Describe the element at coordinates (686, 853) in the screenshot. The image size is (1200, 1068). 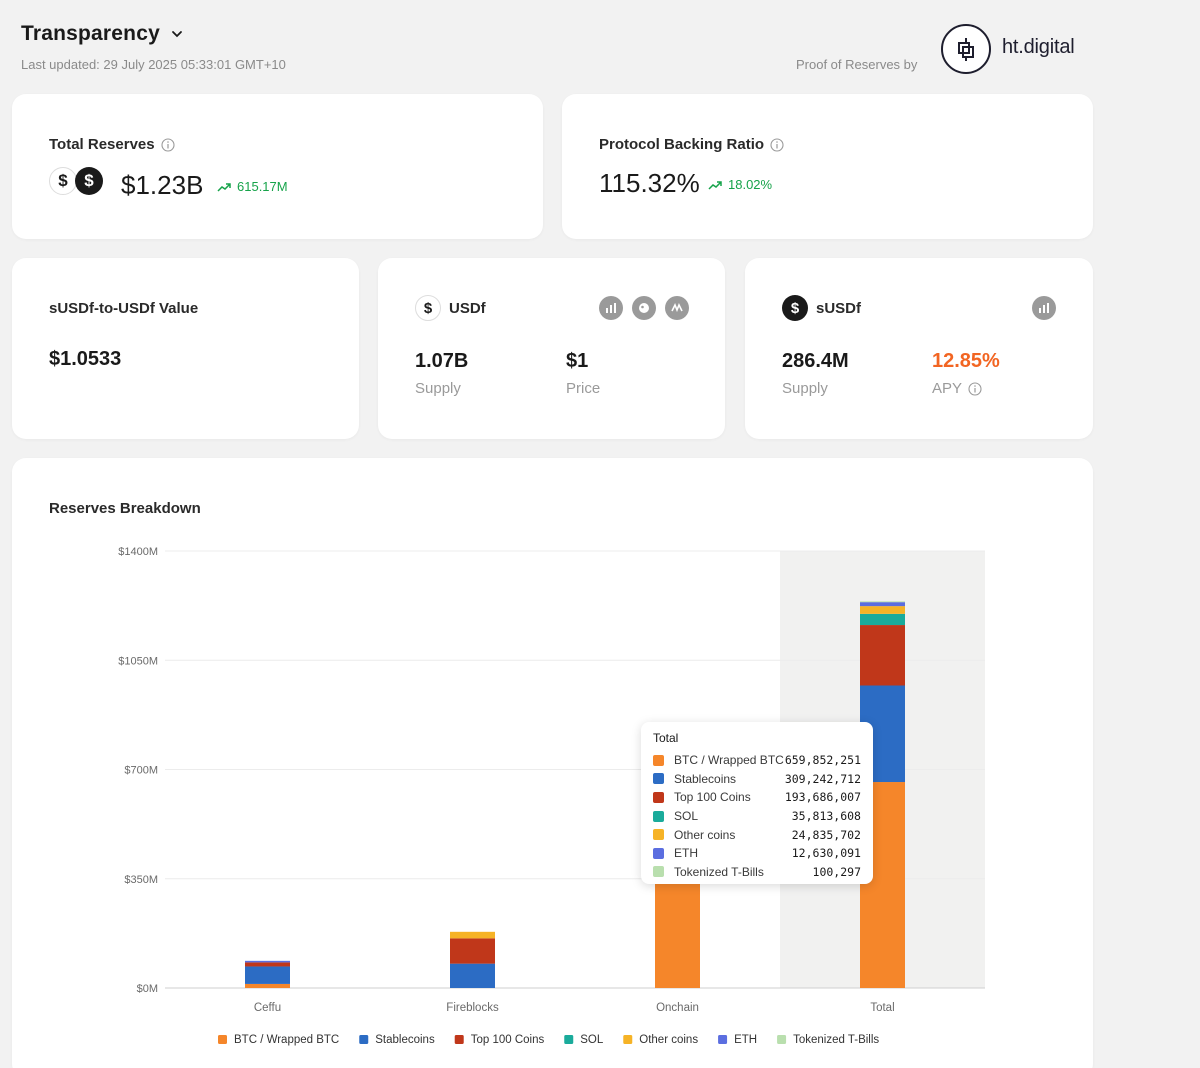
I see `tooltip-series-name: ETH` at that location.